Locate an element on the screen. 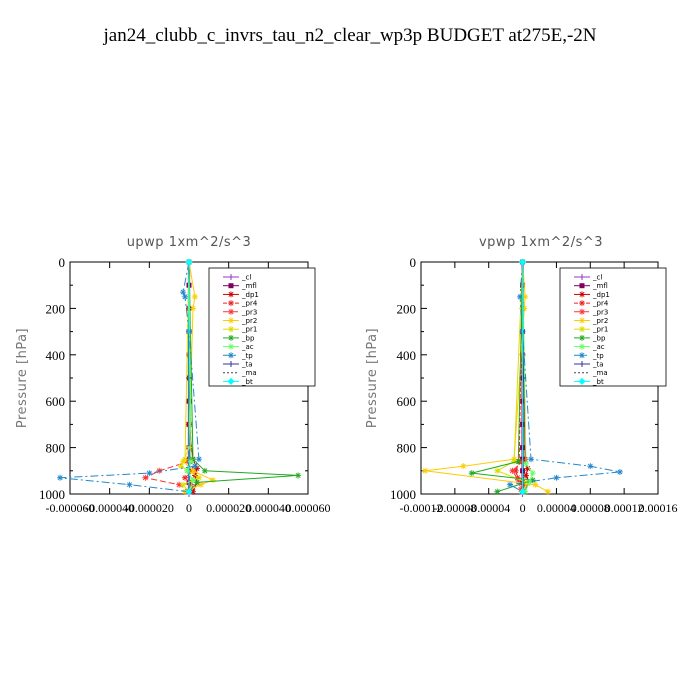 The height and width of the screenshot is (700, 700). upwp-panel-title: upwp 1xm^2/s^3 is located at coordinates (189, 242).